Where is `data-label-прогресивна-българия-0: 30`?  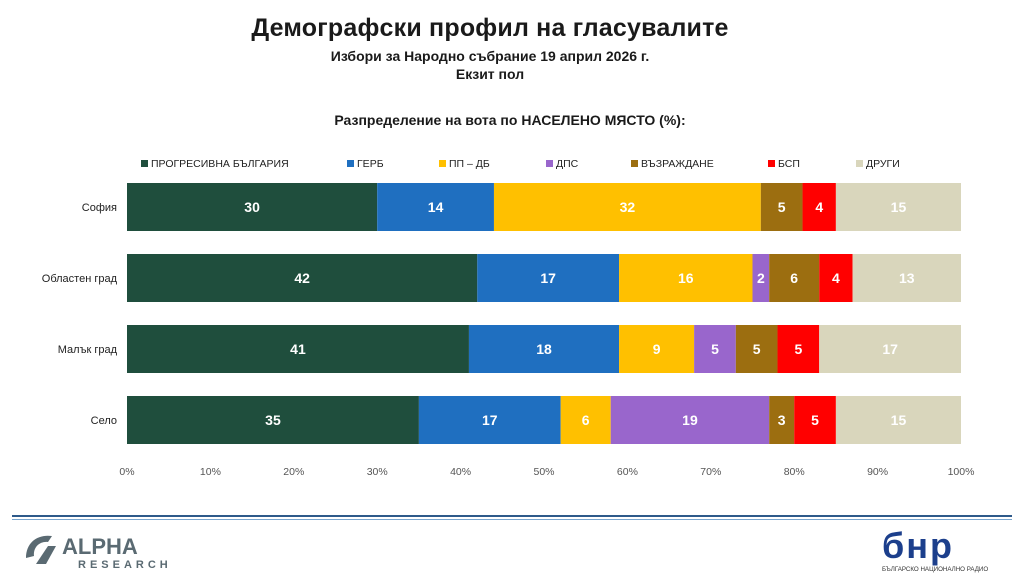
data-label-прогресивна-българия-0: 30 is located at coordinates (252, 207).